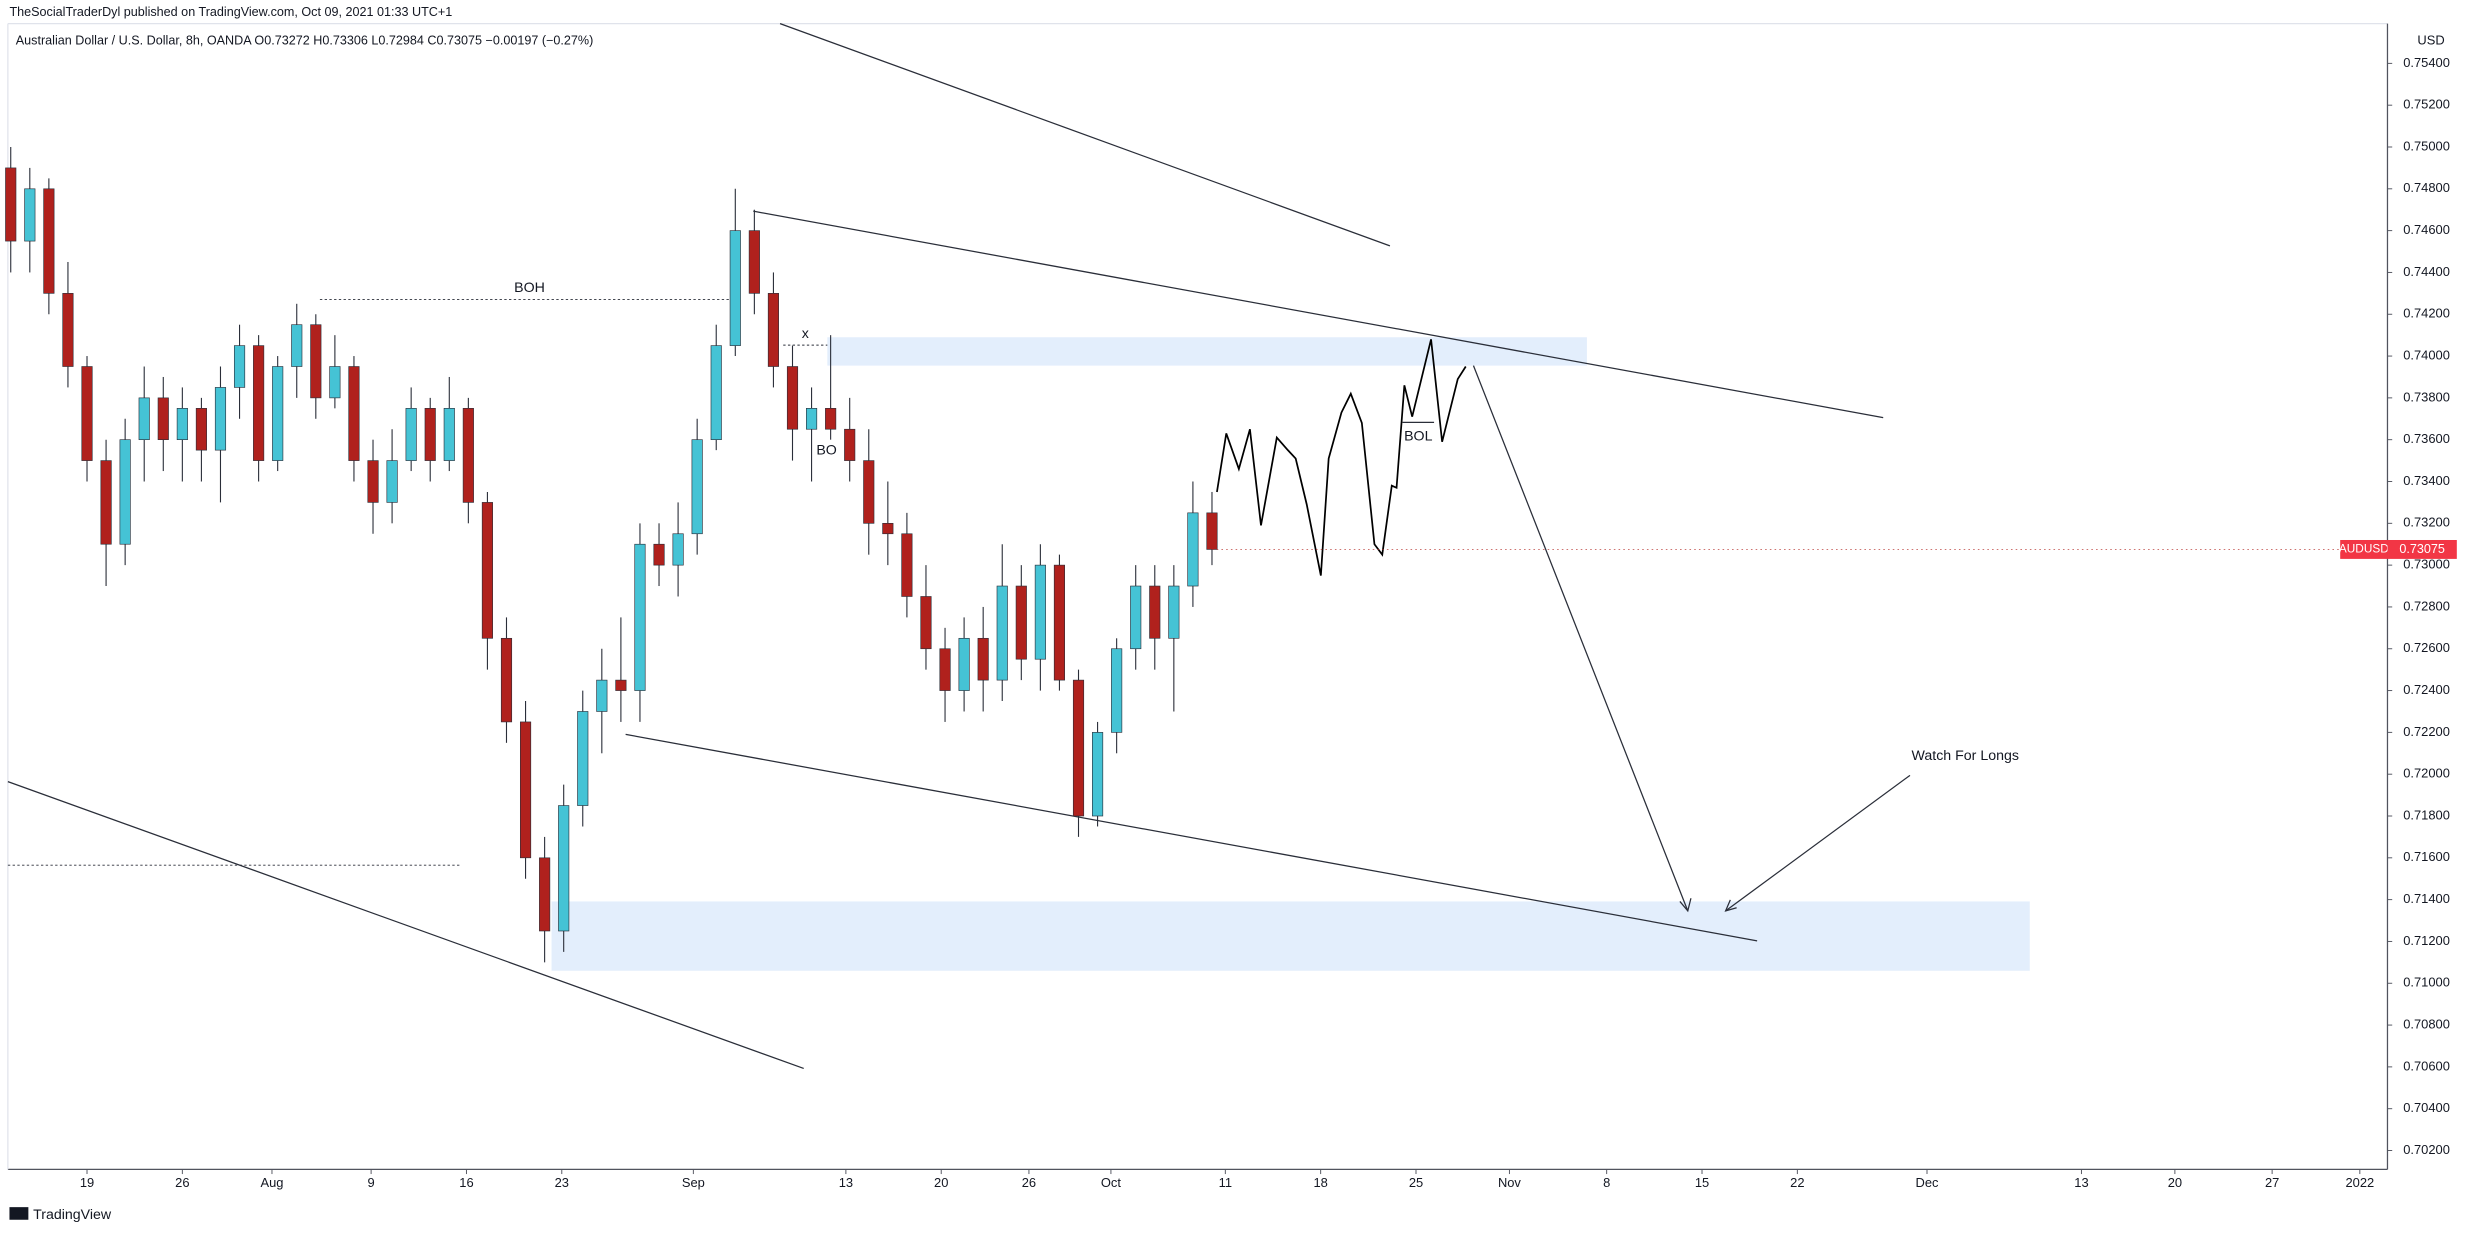  What do you see at coordinates (72, 1215) in the screenshot?
I see `brand: TradingView` at bounding box center [72, 1215].